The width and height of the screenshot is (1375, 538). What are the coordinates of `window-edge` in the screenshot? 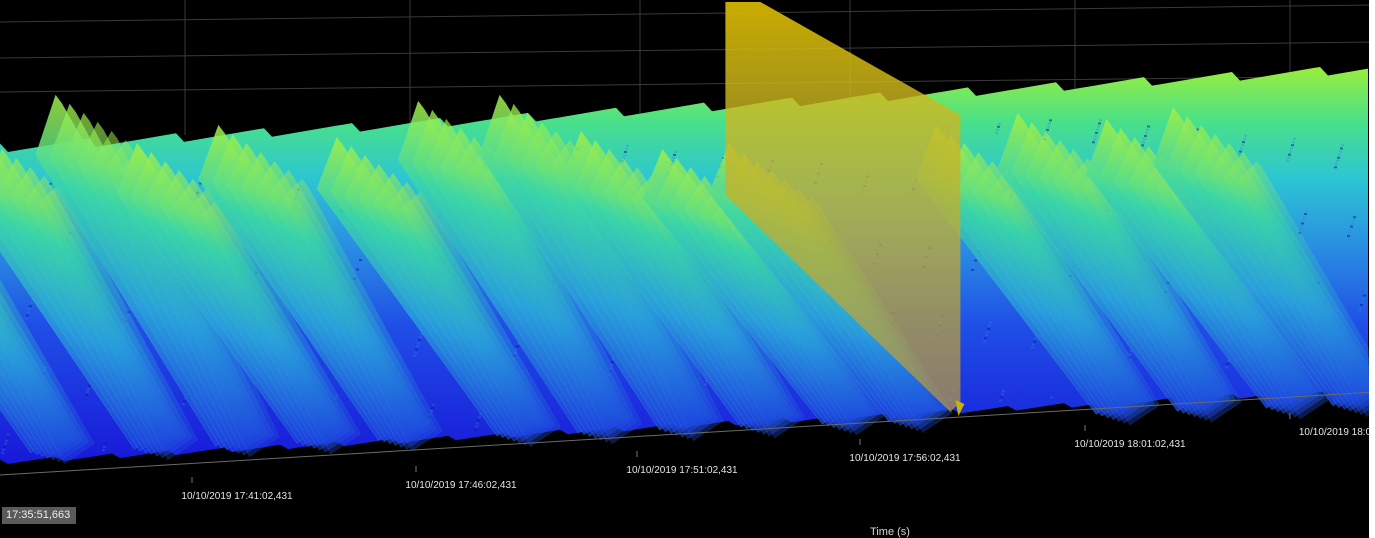 It's located at (1372, 269).